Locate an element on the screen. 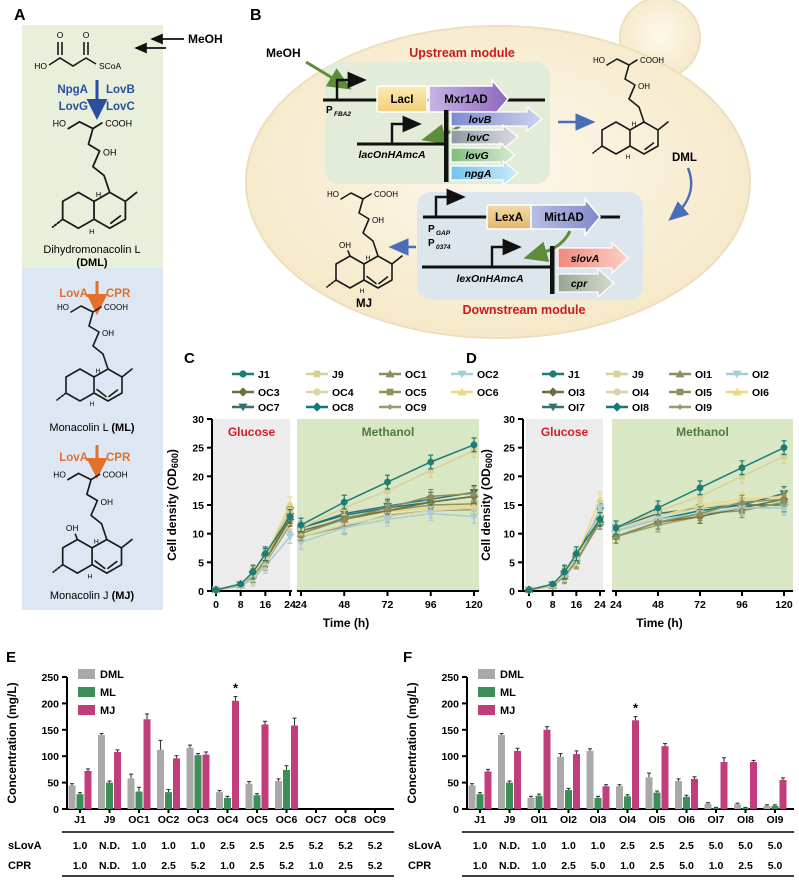 The image size is (799, 880). marker-diamond-small is located at coordinates (390, 407).